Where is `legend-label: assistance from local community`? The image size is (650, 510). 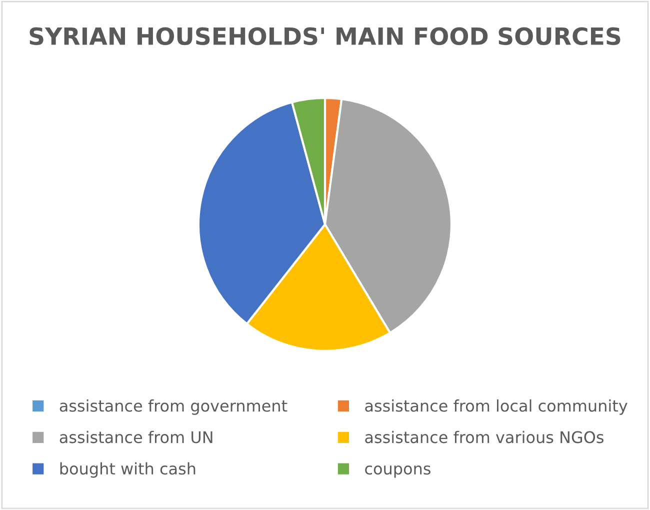 legend-label: assistance from local community is located at coordinates (496, 407).